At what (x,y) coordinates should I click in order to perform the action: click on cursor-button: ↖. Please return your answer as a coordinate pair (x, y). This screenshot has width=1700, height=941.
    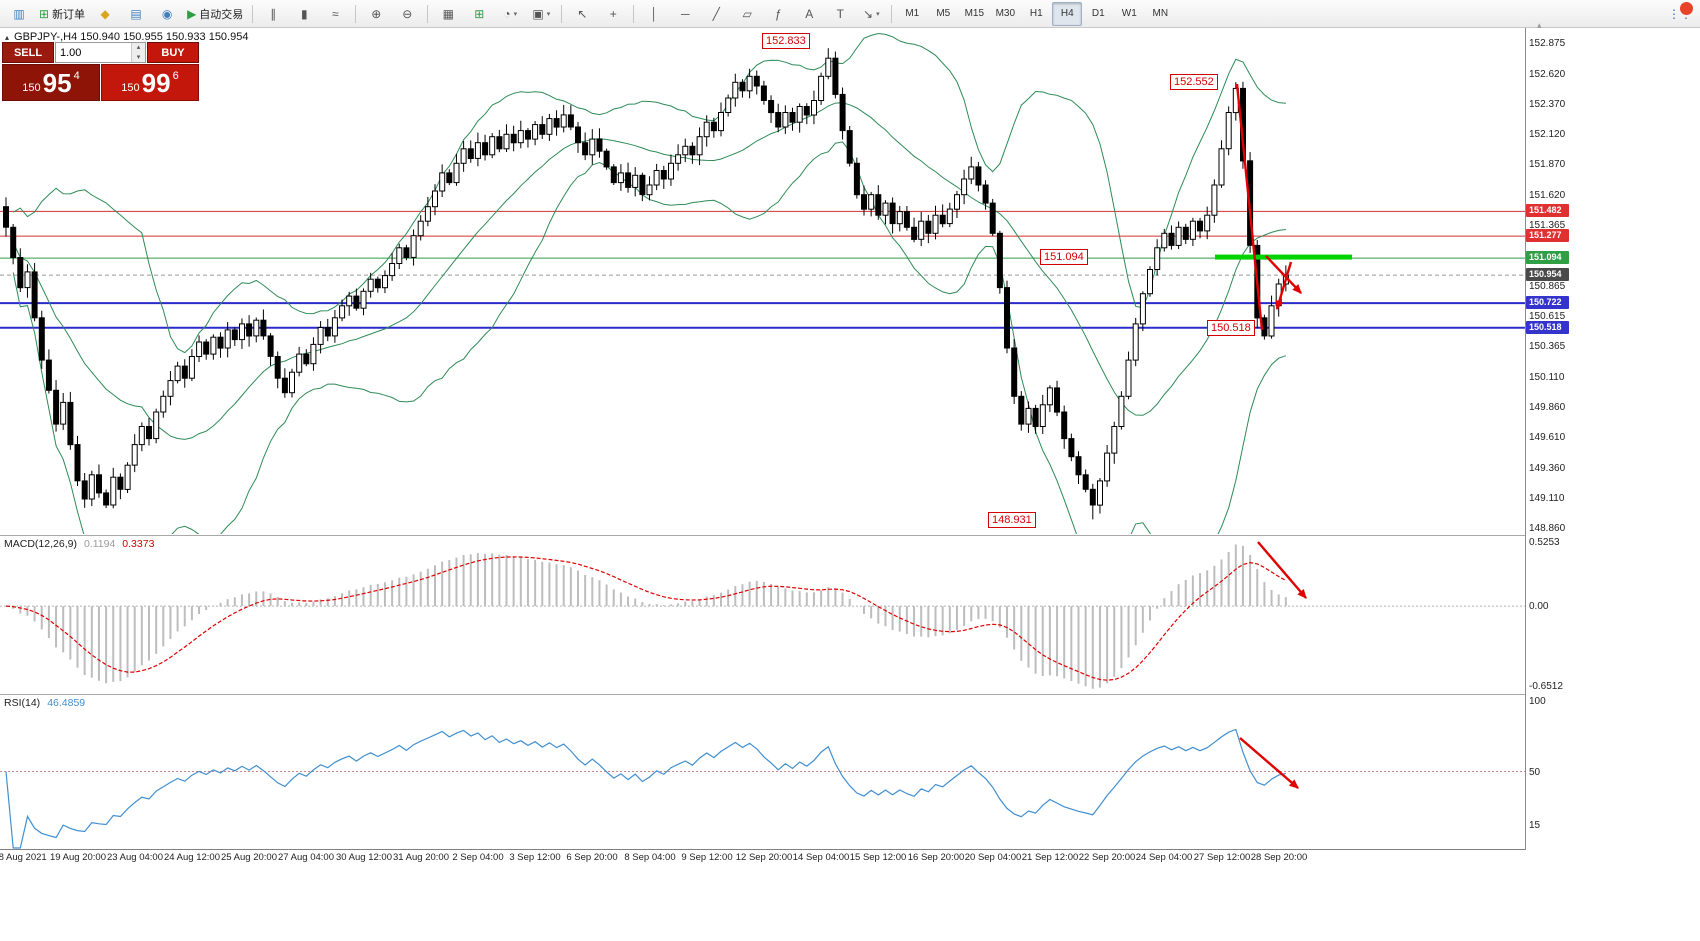
    Looking at the image, I should click on (582, 14).